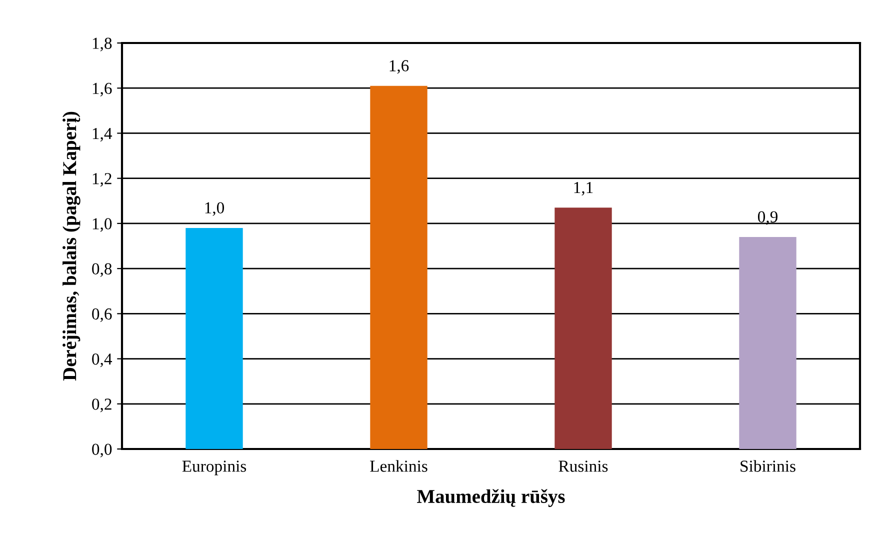  I want to click on y-tick-label: 0,6, so click(102, 315).